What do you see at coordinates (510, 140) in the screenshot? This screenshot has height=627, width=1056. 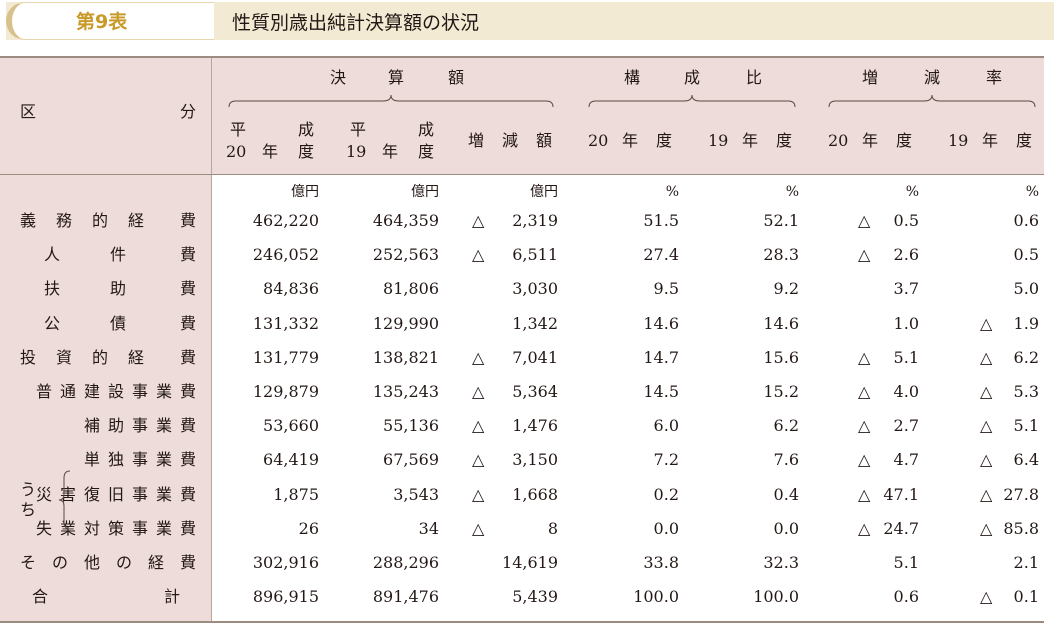 I see `col-diff-gen: 減` at bounding box center [510, 140].